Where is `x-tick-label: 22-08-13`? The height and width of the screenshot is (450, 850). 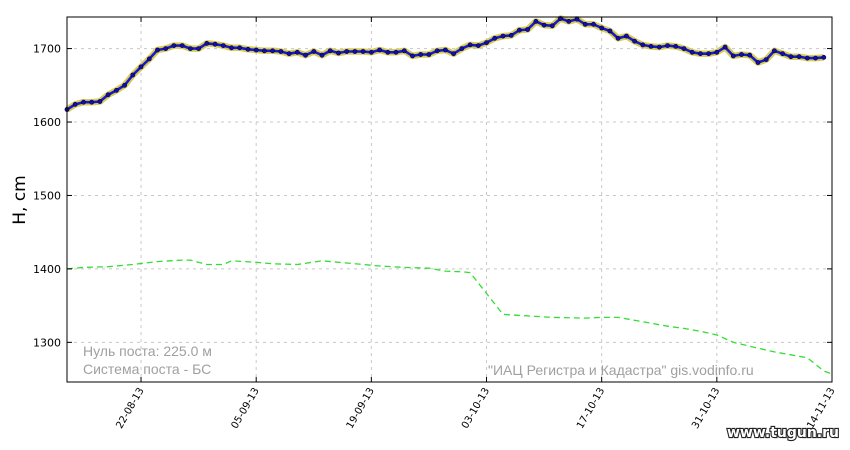
x-tick-label: 22-08-13 is located at coordinates (130, 408).